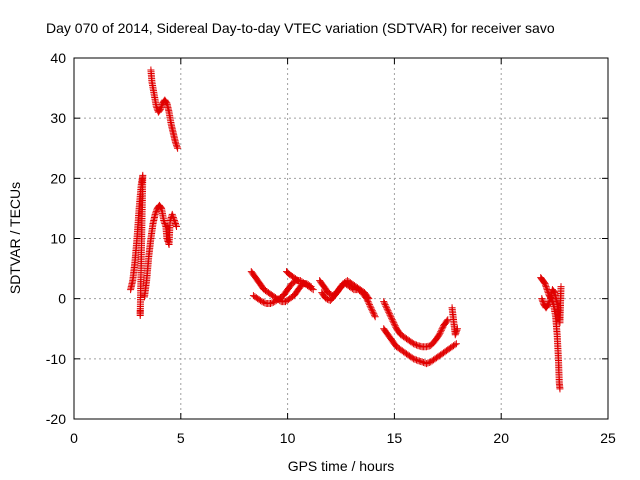 The width and height of the screenshot is (640, 480). Describe the element at coordinates (501, 438) in the screenshot. I see `x-tick-label: 20` at that location.